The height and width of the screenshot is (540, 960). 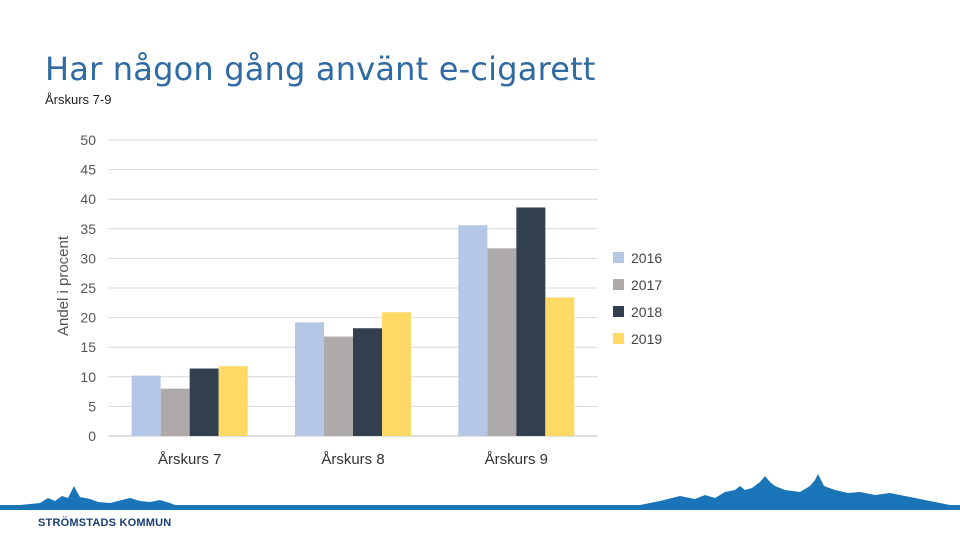 I want to click on y-tick-label: 45, so click(x=88, y=170).